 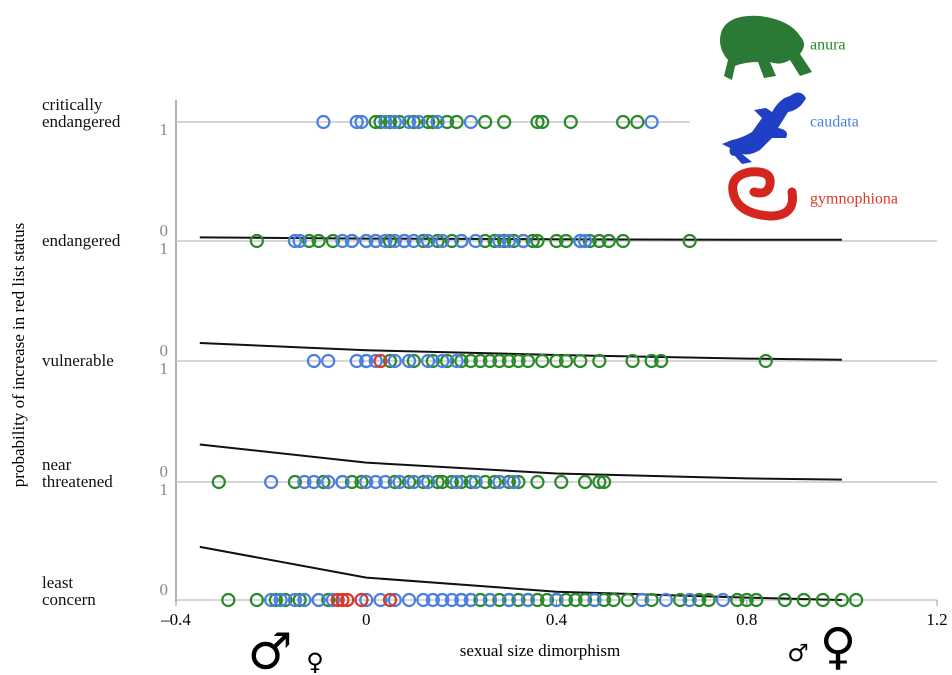 What do you see at coordinates (81, 113) in the screenshot?
I see `category-label: critically endangered` at bounding box center [81, 113].